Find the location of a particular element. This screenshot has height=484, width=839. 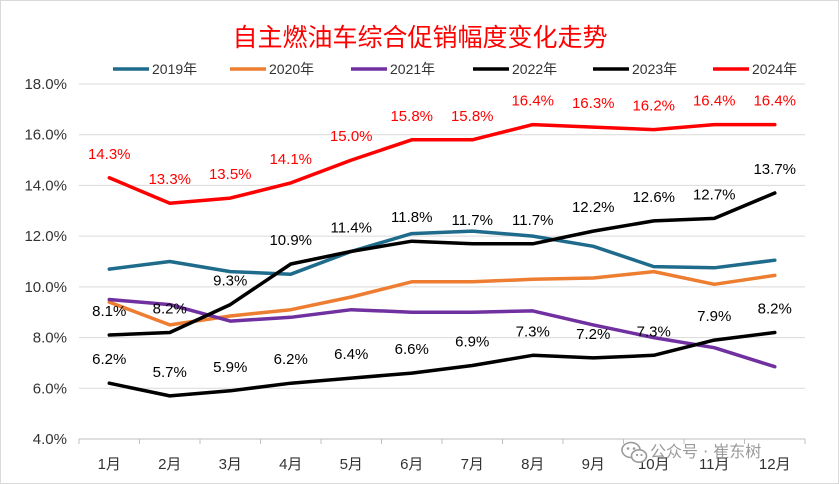

x-tick-label: 3月 is located at coordinates (230, 464).